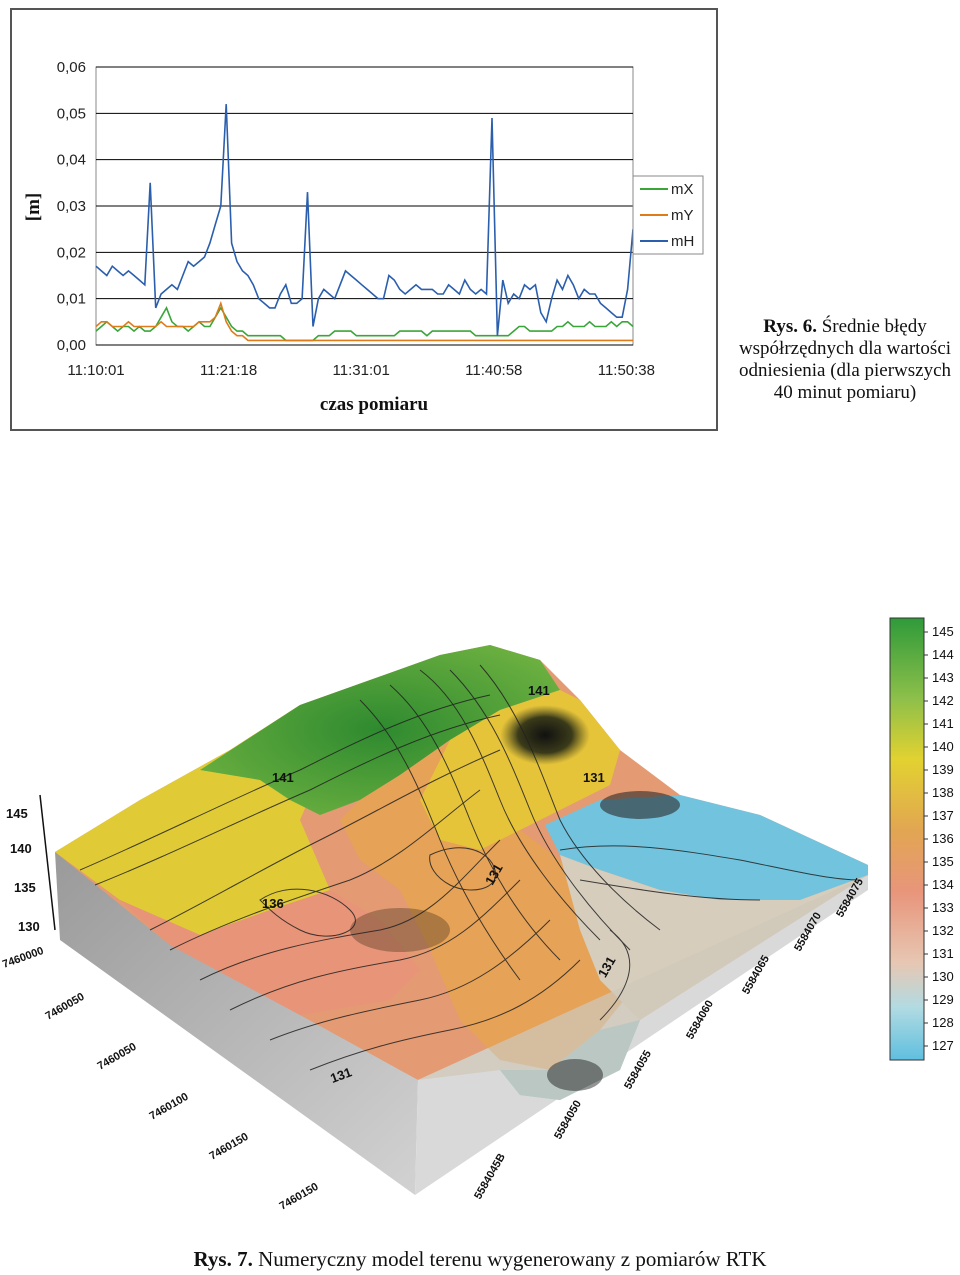 The image size is (960, 1275). Describe the element at coordinates (17, 813) in the screenshot. I see `z-axis-label: 145` at that location.